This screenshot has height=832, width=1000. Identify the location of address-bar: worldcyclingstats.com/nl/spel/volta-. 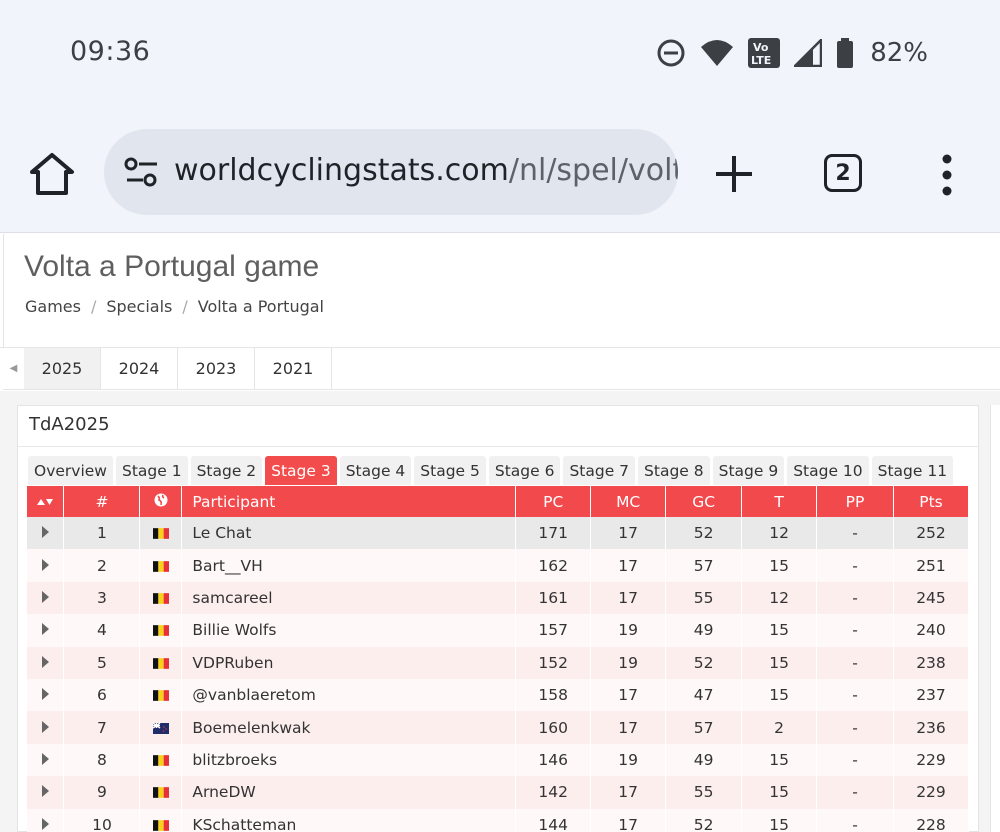
(391, 172).